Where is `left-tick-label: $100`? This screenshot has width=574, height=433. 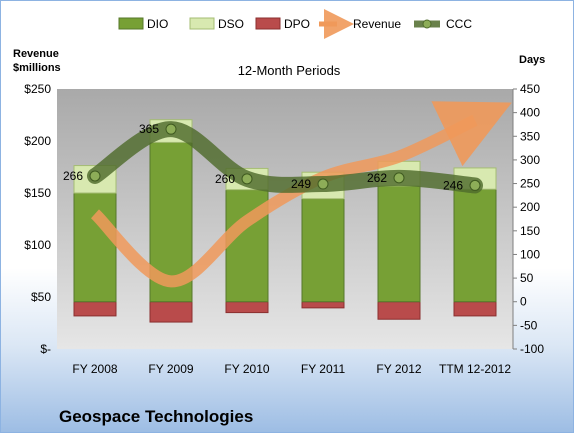 left-tick-label: $100 is located at coordinates (37, 245).